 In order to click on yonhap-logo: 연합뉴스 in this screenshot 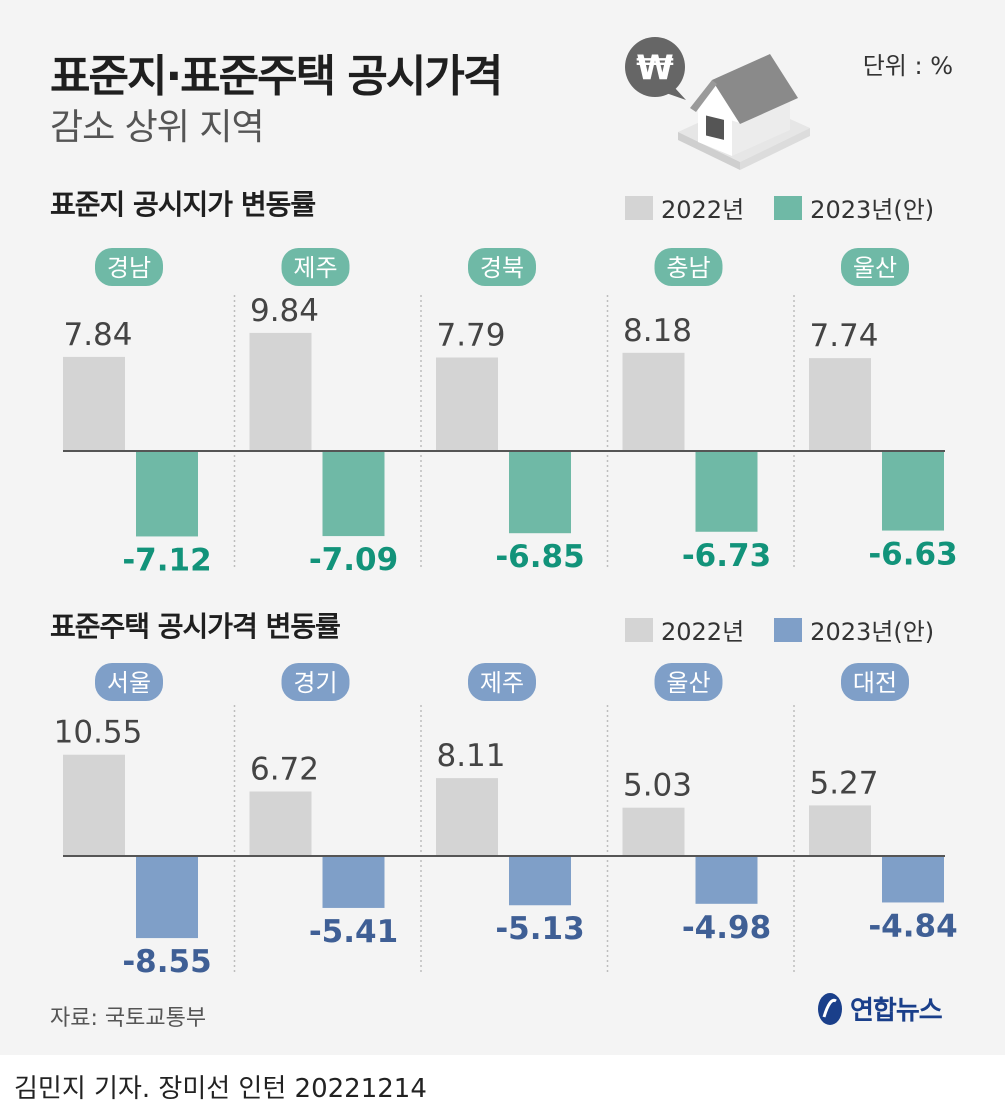, I will do `click(879, 1008)`.